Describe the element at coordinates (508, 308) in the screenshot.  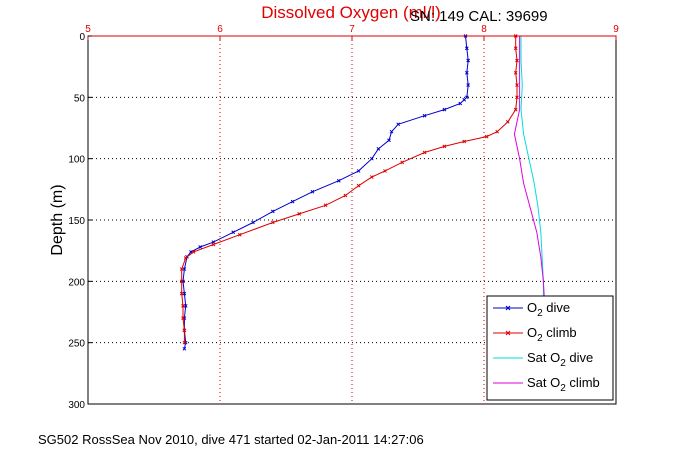
I see `legend-marker-o2-dive` at that location.